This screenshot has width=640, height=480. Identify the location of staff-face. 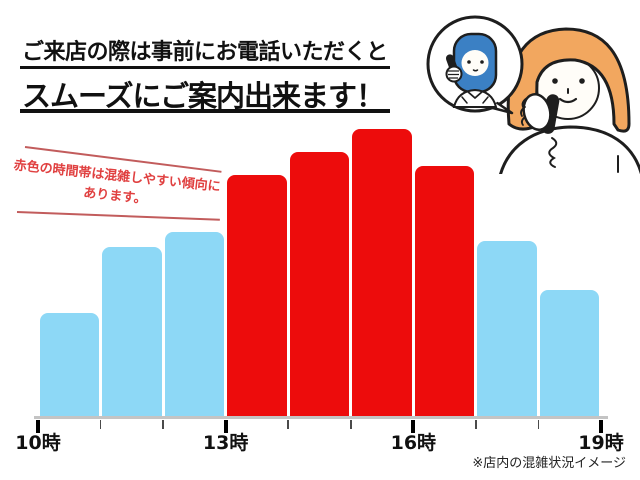
(475, 63).